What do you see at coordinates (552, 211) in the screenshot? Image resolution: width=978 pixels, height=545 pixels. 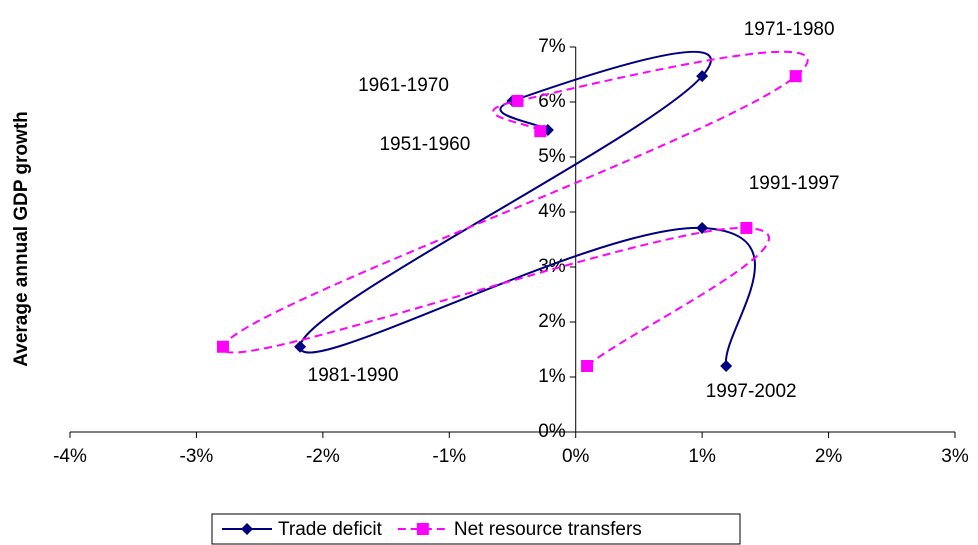 I see `y-tick-label: 4%` at bounding box center [552, 211].